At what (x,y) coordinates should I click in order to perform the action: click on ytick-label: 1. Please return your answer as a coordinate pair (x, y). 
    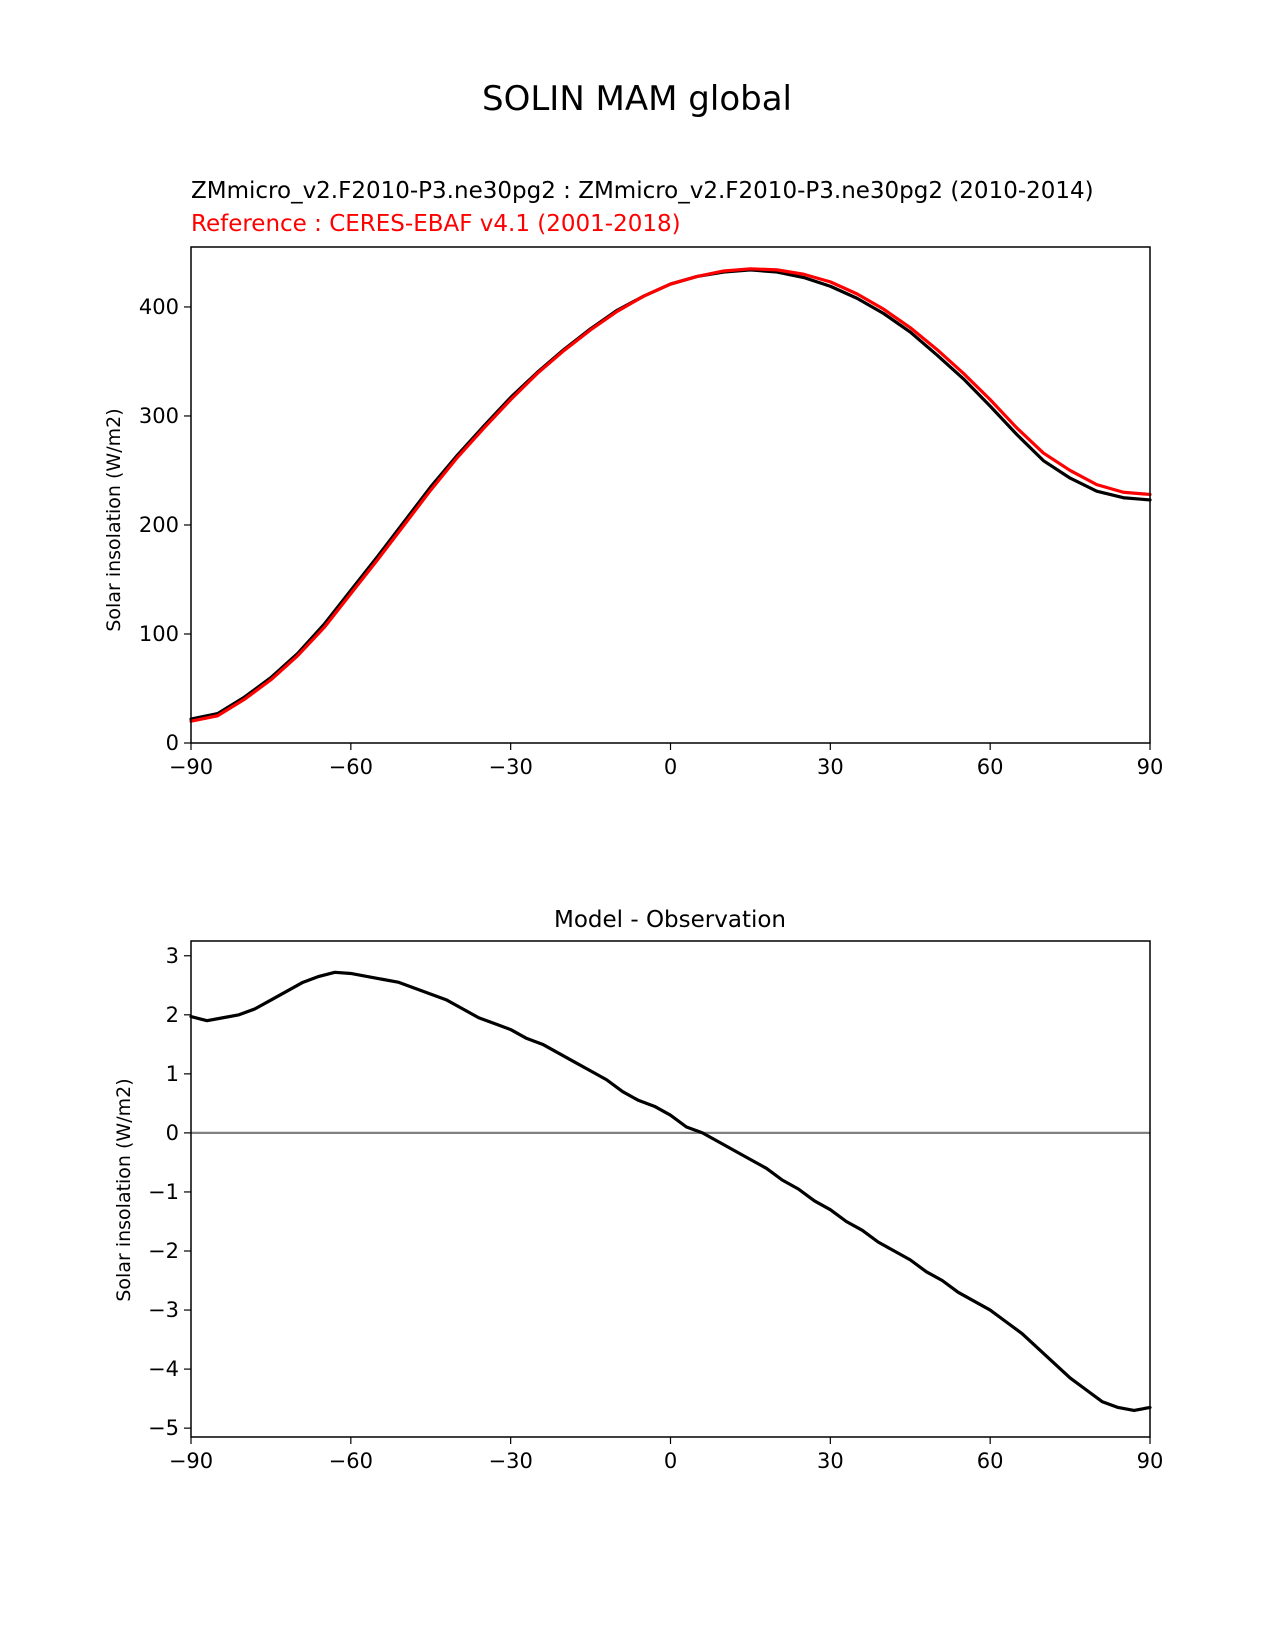
    Looking at the image, I should click on (172, 1074).